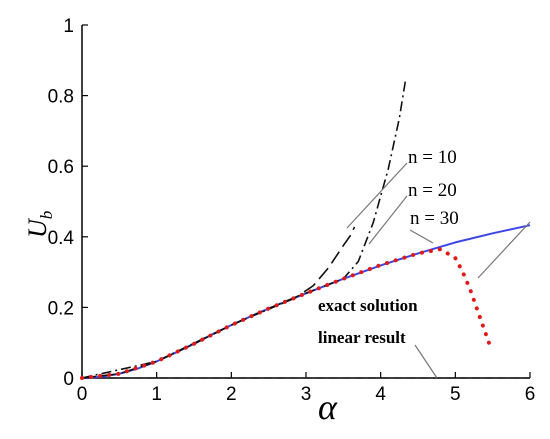 The height and width of the screenshot is (439, 550). I want to click on y-axis-title-sub: b, so click(46, 215).